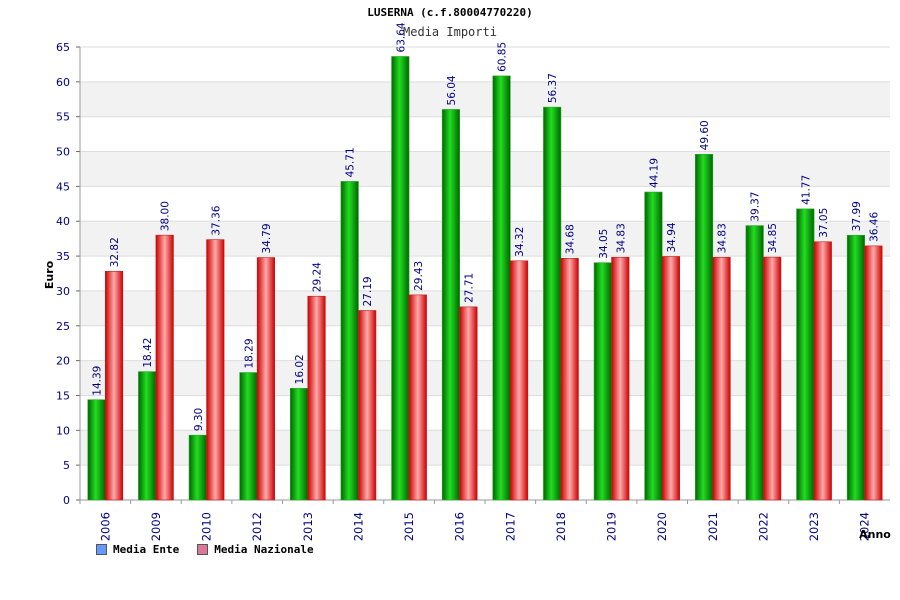 This screenshot has width=900, height=600. I want to click on x-tick-label: 2021, so click(713, 526).